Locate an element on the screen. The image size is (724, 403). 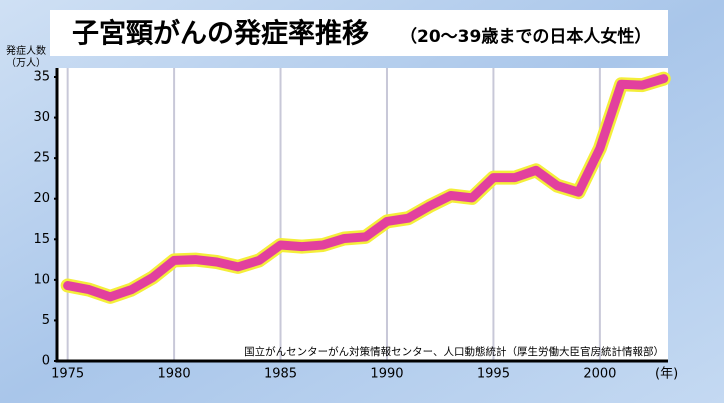
x-tick-label: 1995 is located at coordinates (493, 374).